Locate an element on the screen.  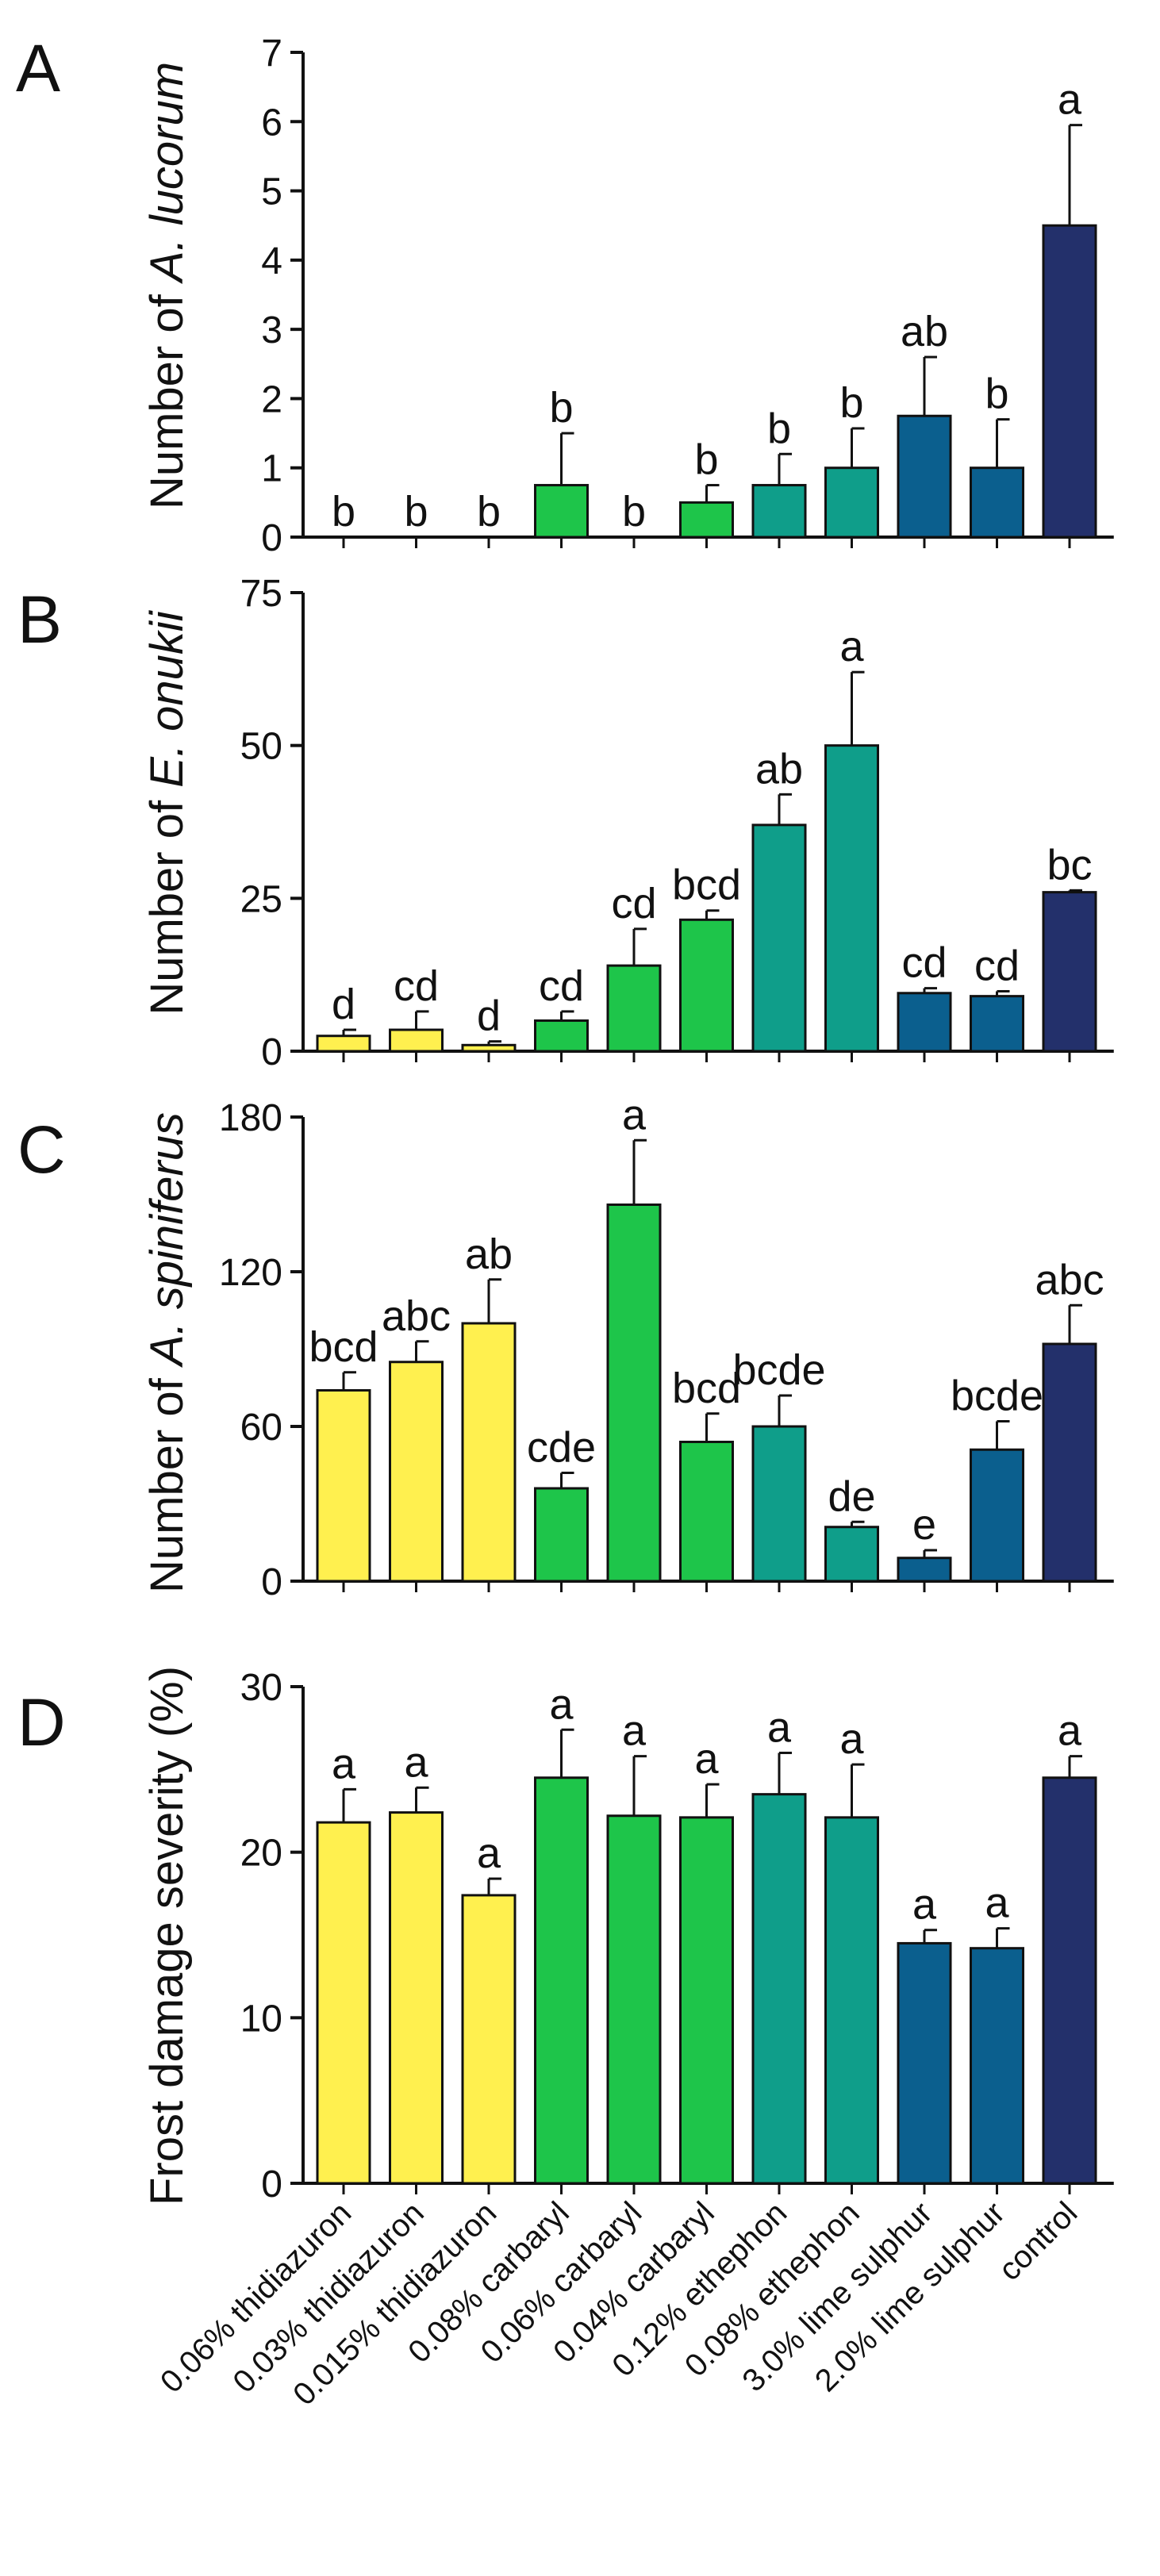
y-tick-label: 180 is located at coordinates (250, 1118).